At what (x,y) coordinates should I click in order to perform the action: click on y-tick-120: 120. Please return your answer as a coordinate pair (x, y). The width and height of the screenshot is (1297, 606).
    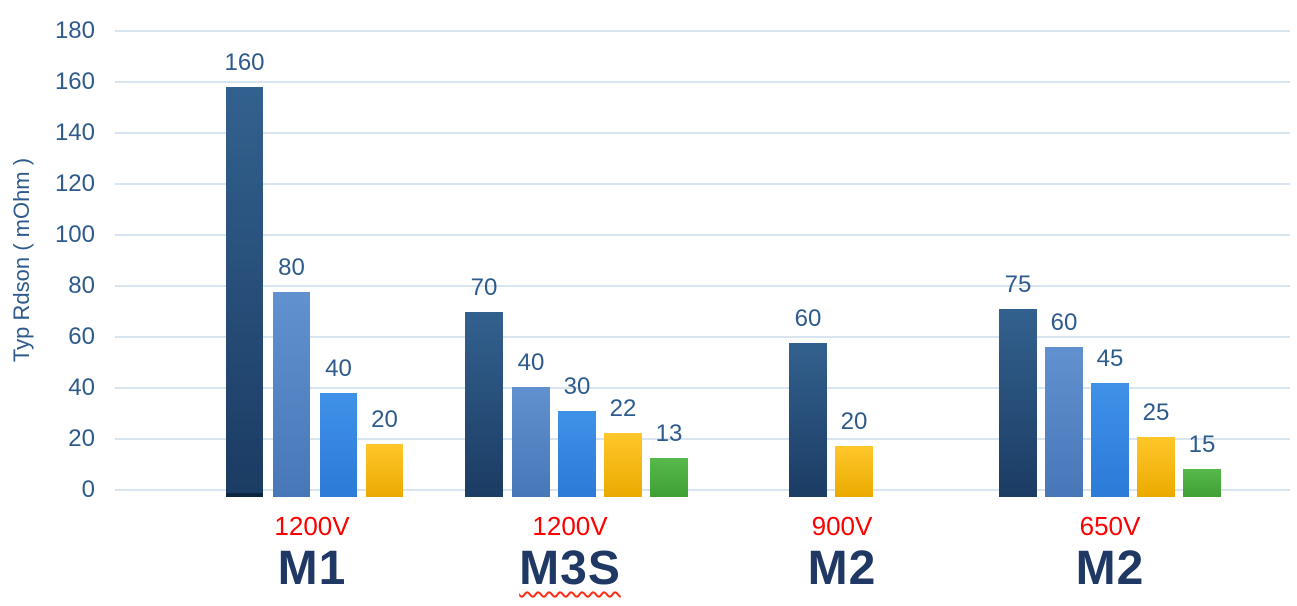
    Looking at the image, I should click on (74, 183).